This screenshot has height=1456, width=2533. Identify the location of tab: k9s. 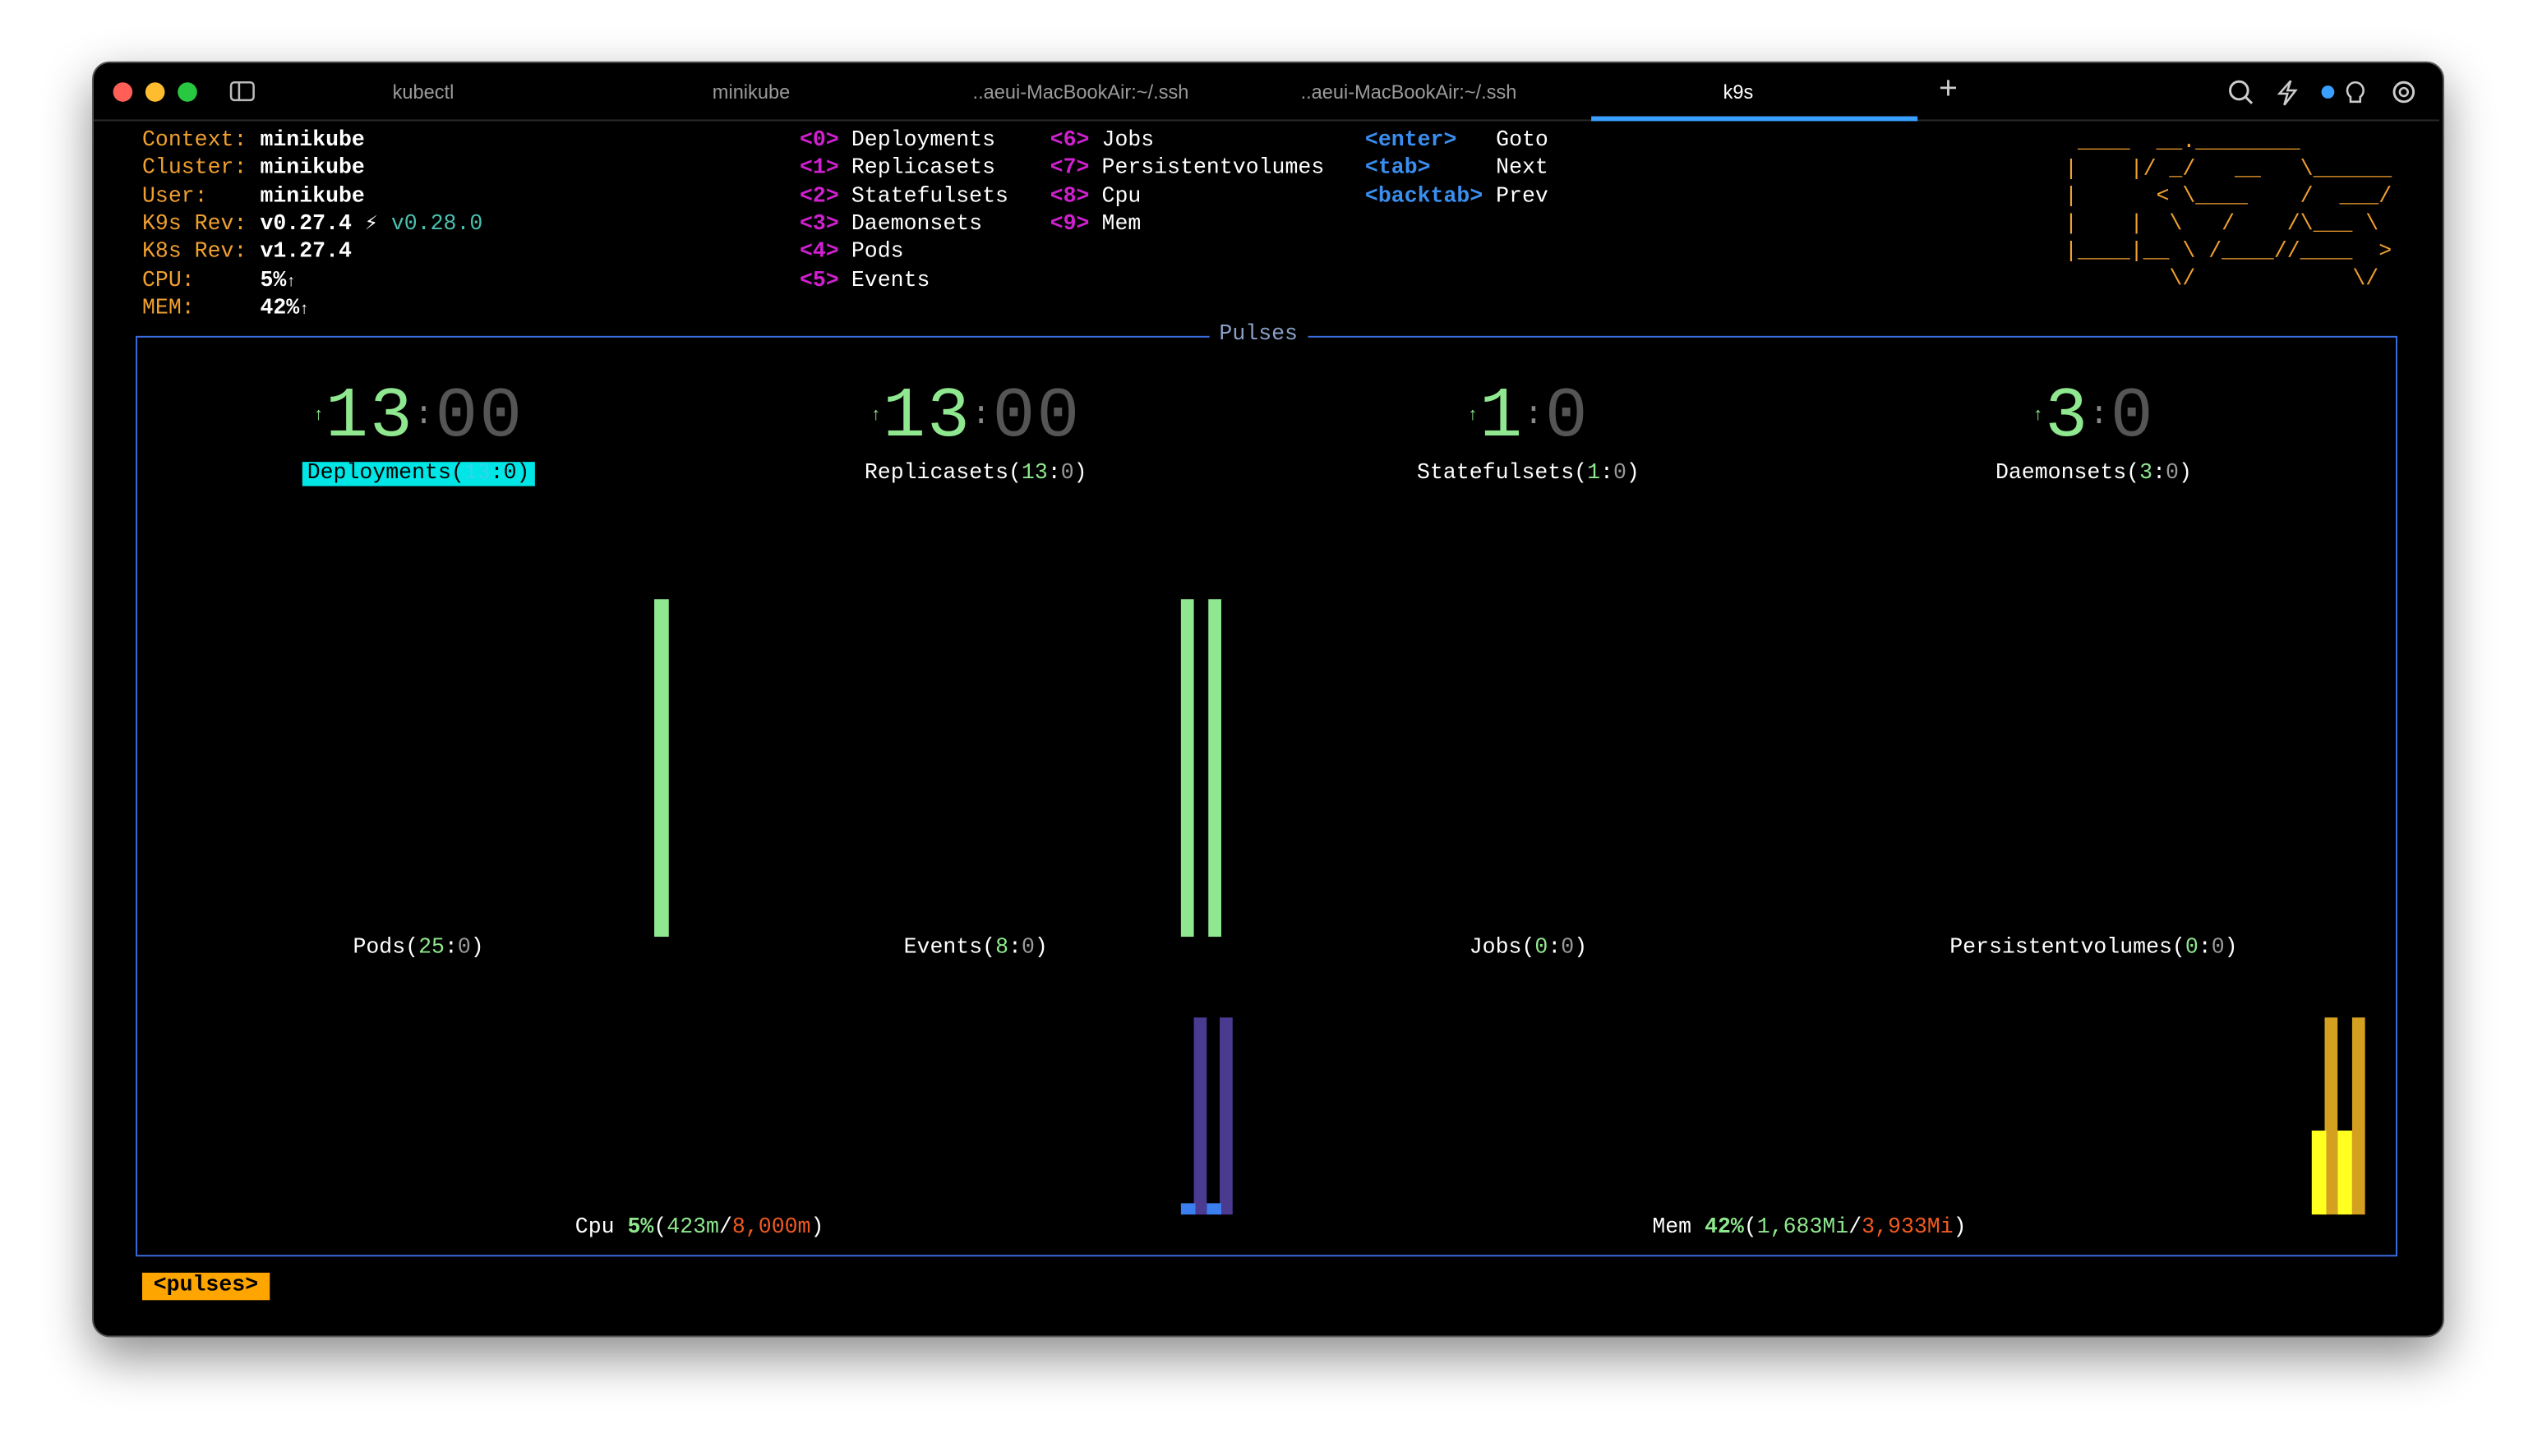
(1739, 92).